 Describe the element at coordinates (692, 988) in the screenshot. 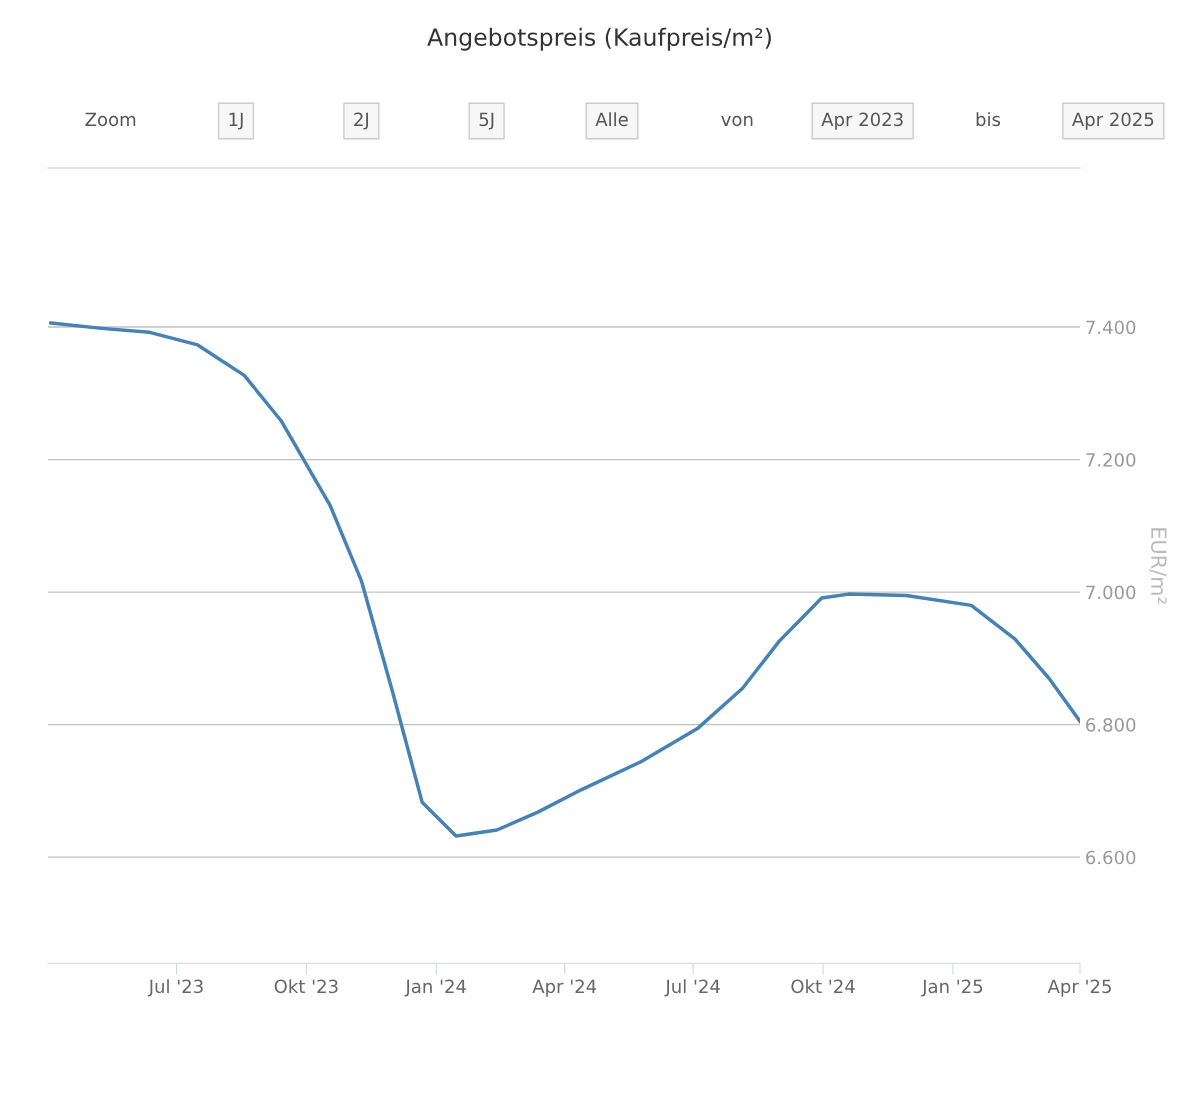

I see `x-tick-label: Jul '24` at that location.